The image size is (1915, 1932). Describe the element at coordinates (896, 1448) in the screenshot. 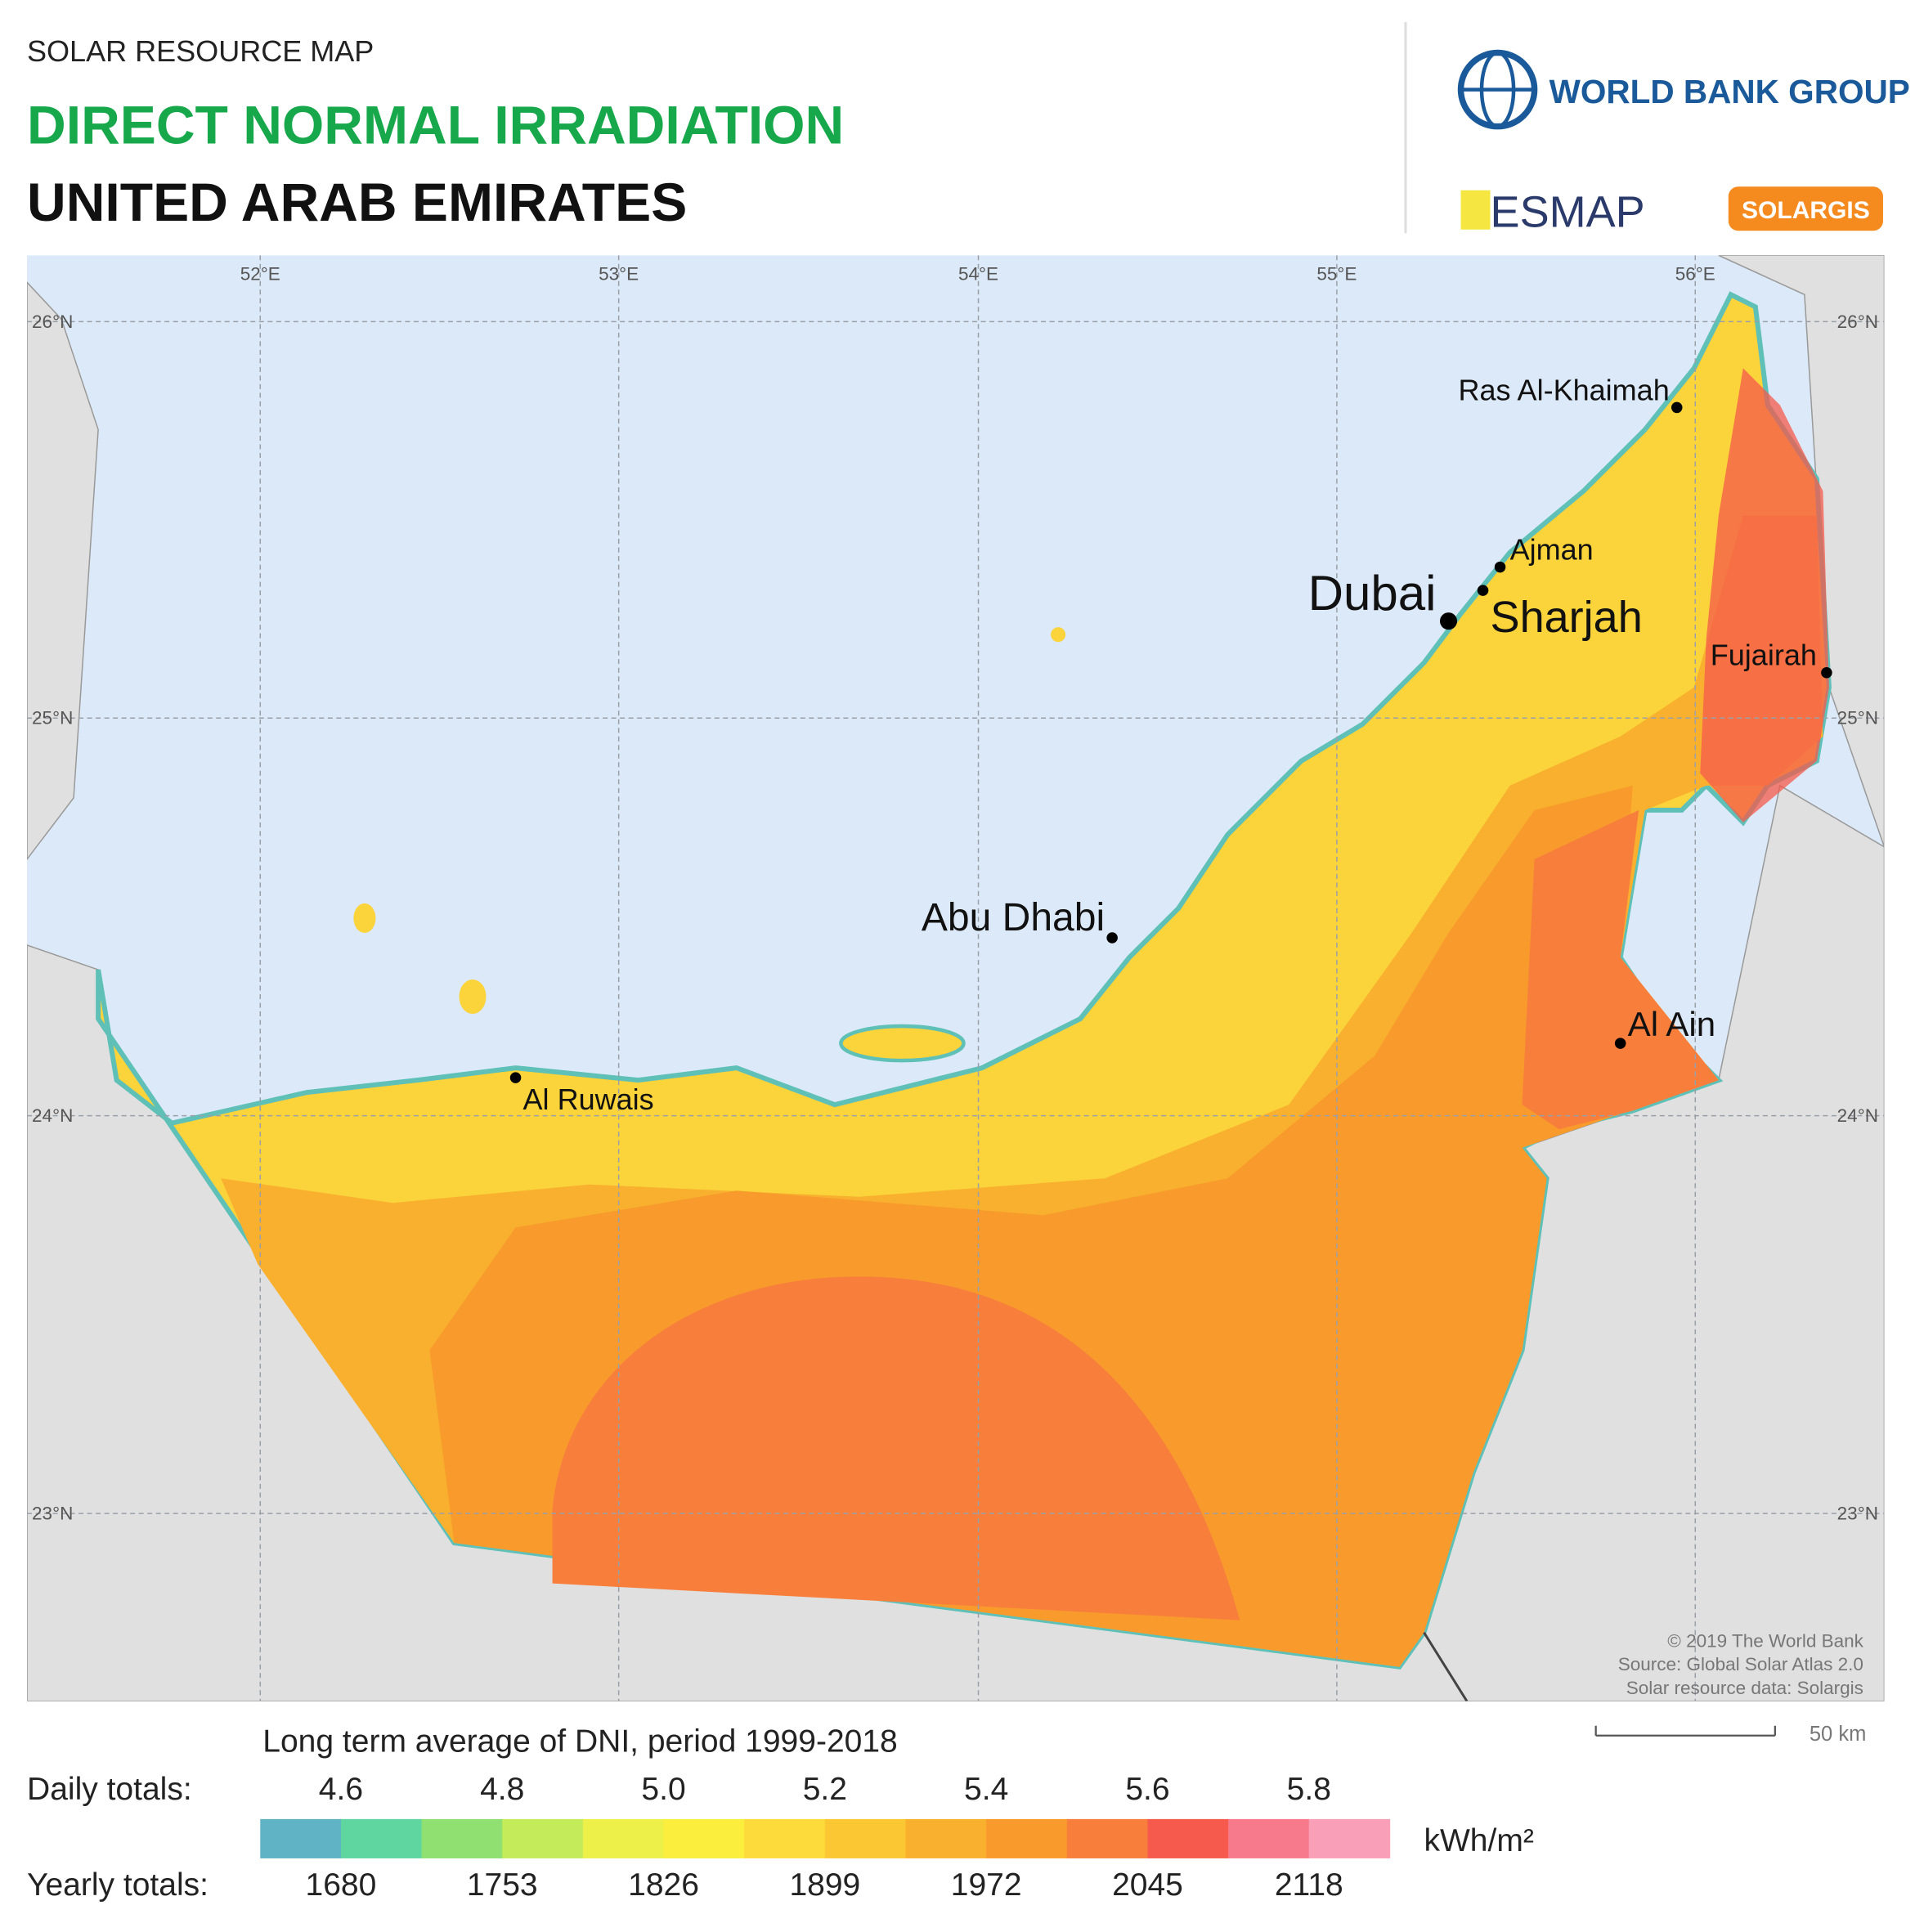

I see `dni-zone-peak` at that location.